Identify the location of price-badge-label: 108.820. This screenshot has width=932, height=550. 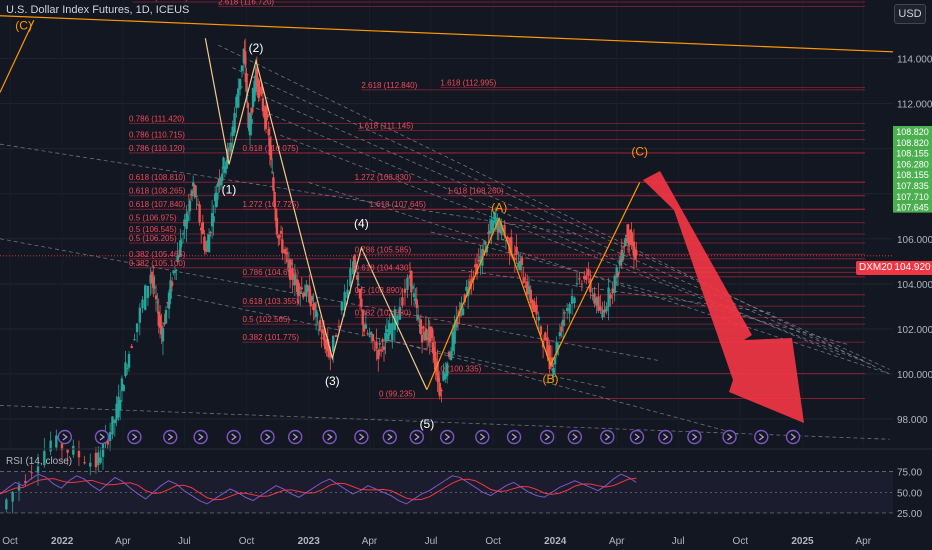
(912, 132).